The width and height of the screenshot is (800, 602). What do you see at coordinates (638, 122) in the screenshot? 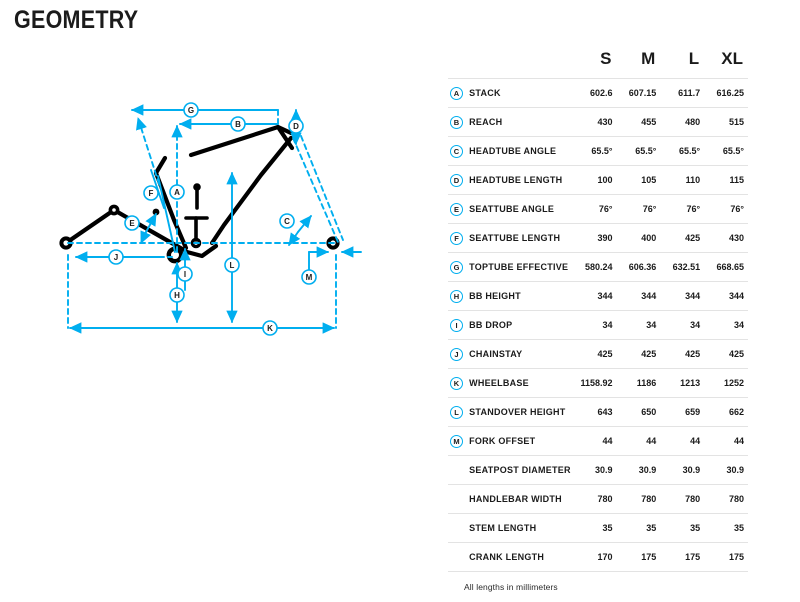
I see `row-value-m: 455` at bounding box center [638, 122].